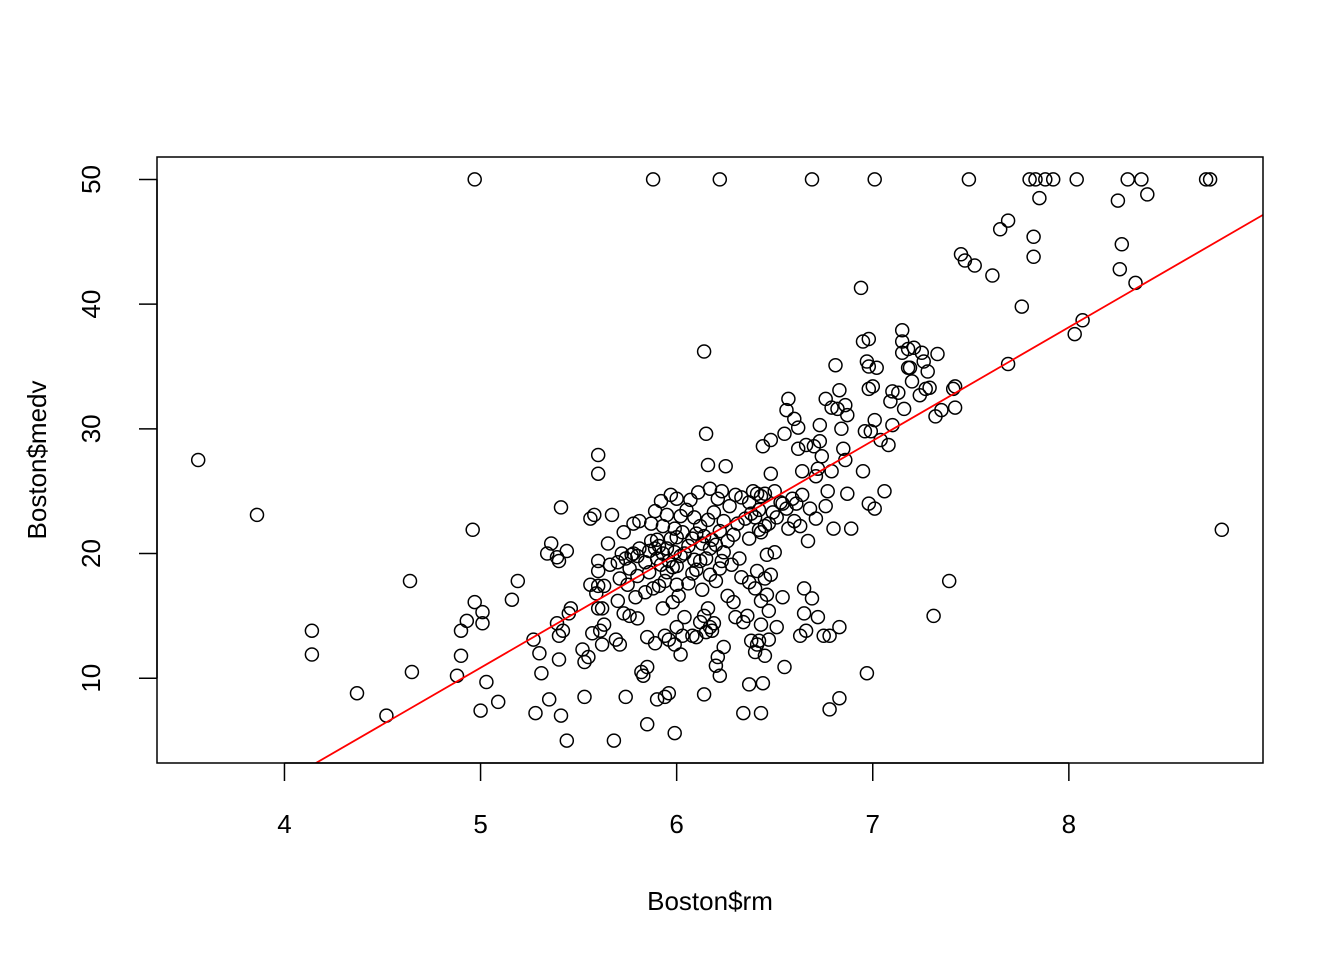 The height and width of the screenshot is (960, 1344). What do you see at coordinates (37, 460) in the screenshot?
I see `y-axis-label: Boston$medv` at bounding box center [37, 460].